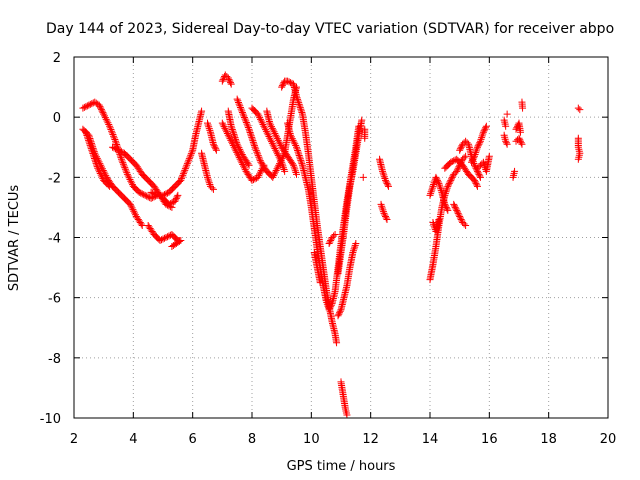 This screenshot has height=480, width=640. I want to click on series-s43, so click(579, 148).